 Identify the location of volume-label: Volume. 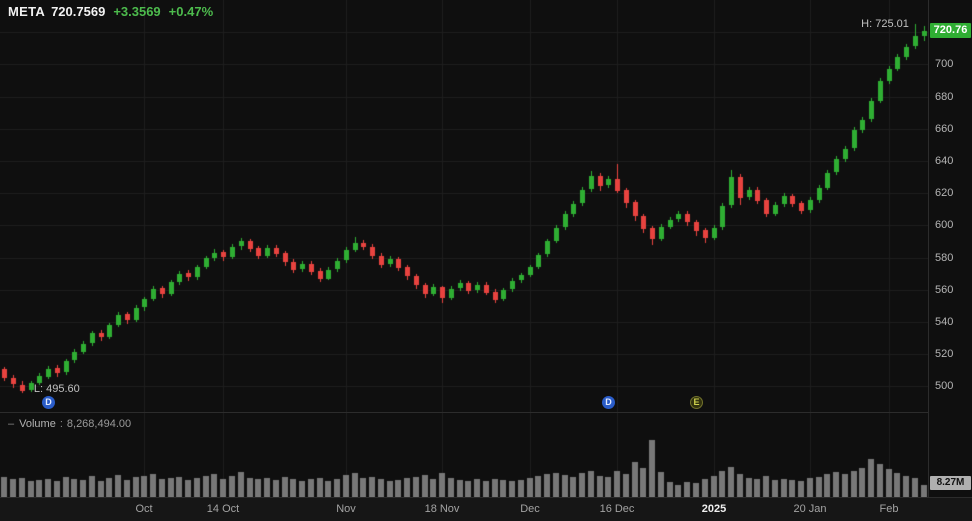
(37, 424).